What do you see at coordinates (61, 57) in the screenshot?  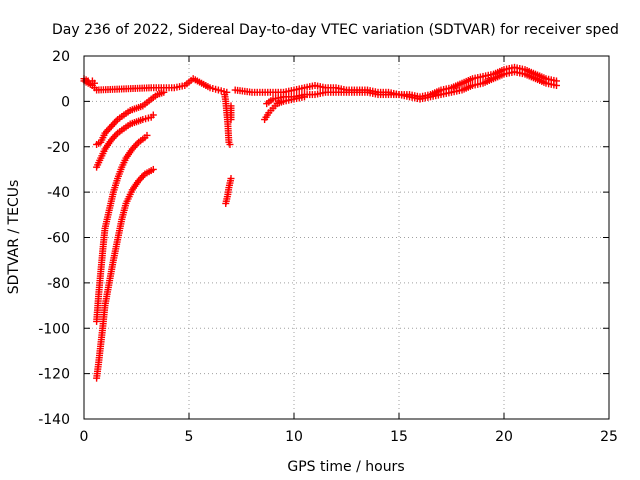 I see `y-tick-label: 20` at bounding box center [61, 57].